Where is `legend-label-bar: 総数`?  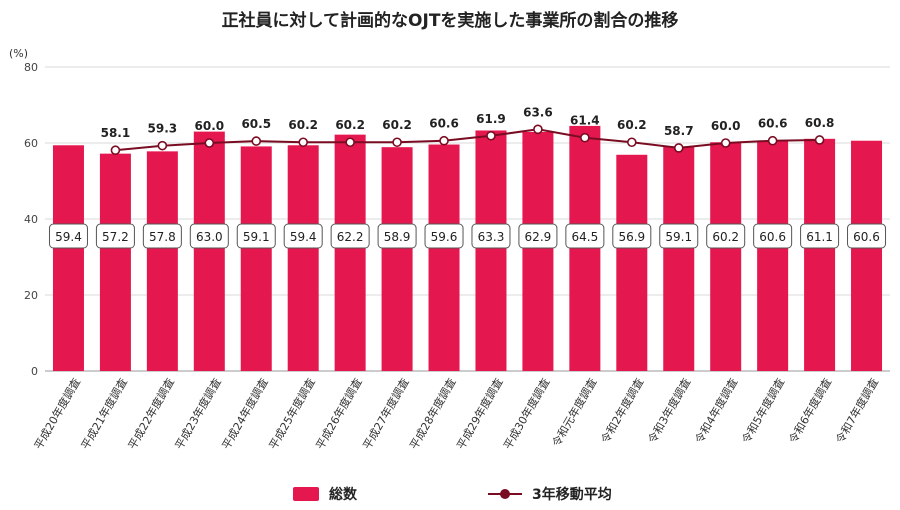
legend-label-bar: 総数 is located at coordinates (343, 495).